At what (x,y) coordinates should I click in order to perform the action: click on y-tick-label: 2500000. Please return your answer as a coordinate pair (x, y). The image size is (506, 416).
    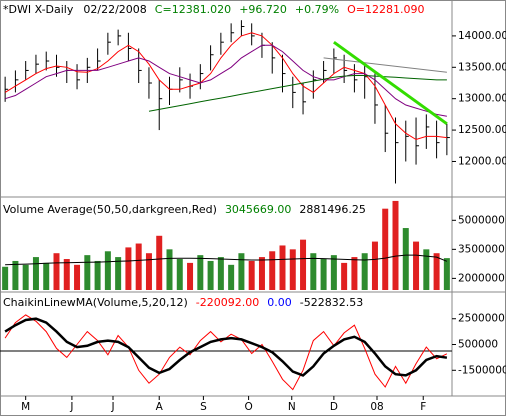
    Looking at the image, I should click on (481, 319).